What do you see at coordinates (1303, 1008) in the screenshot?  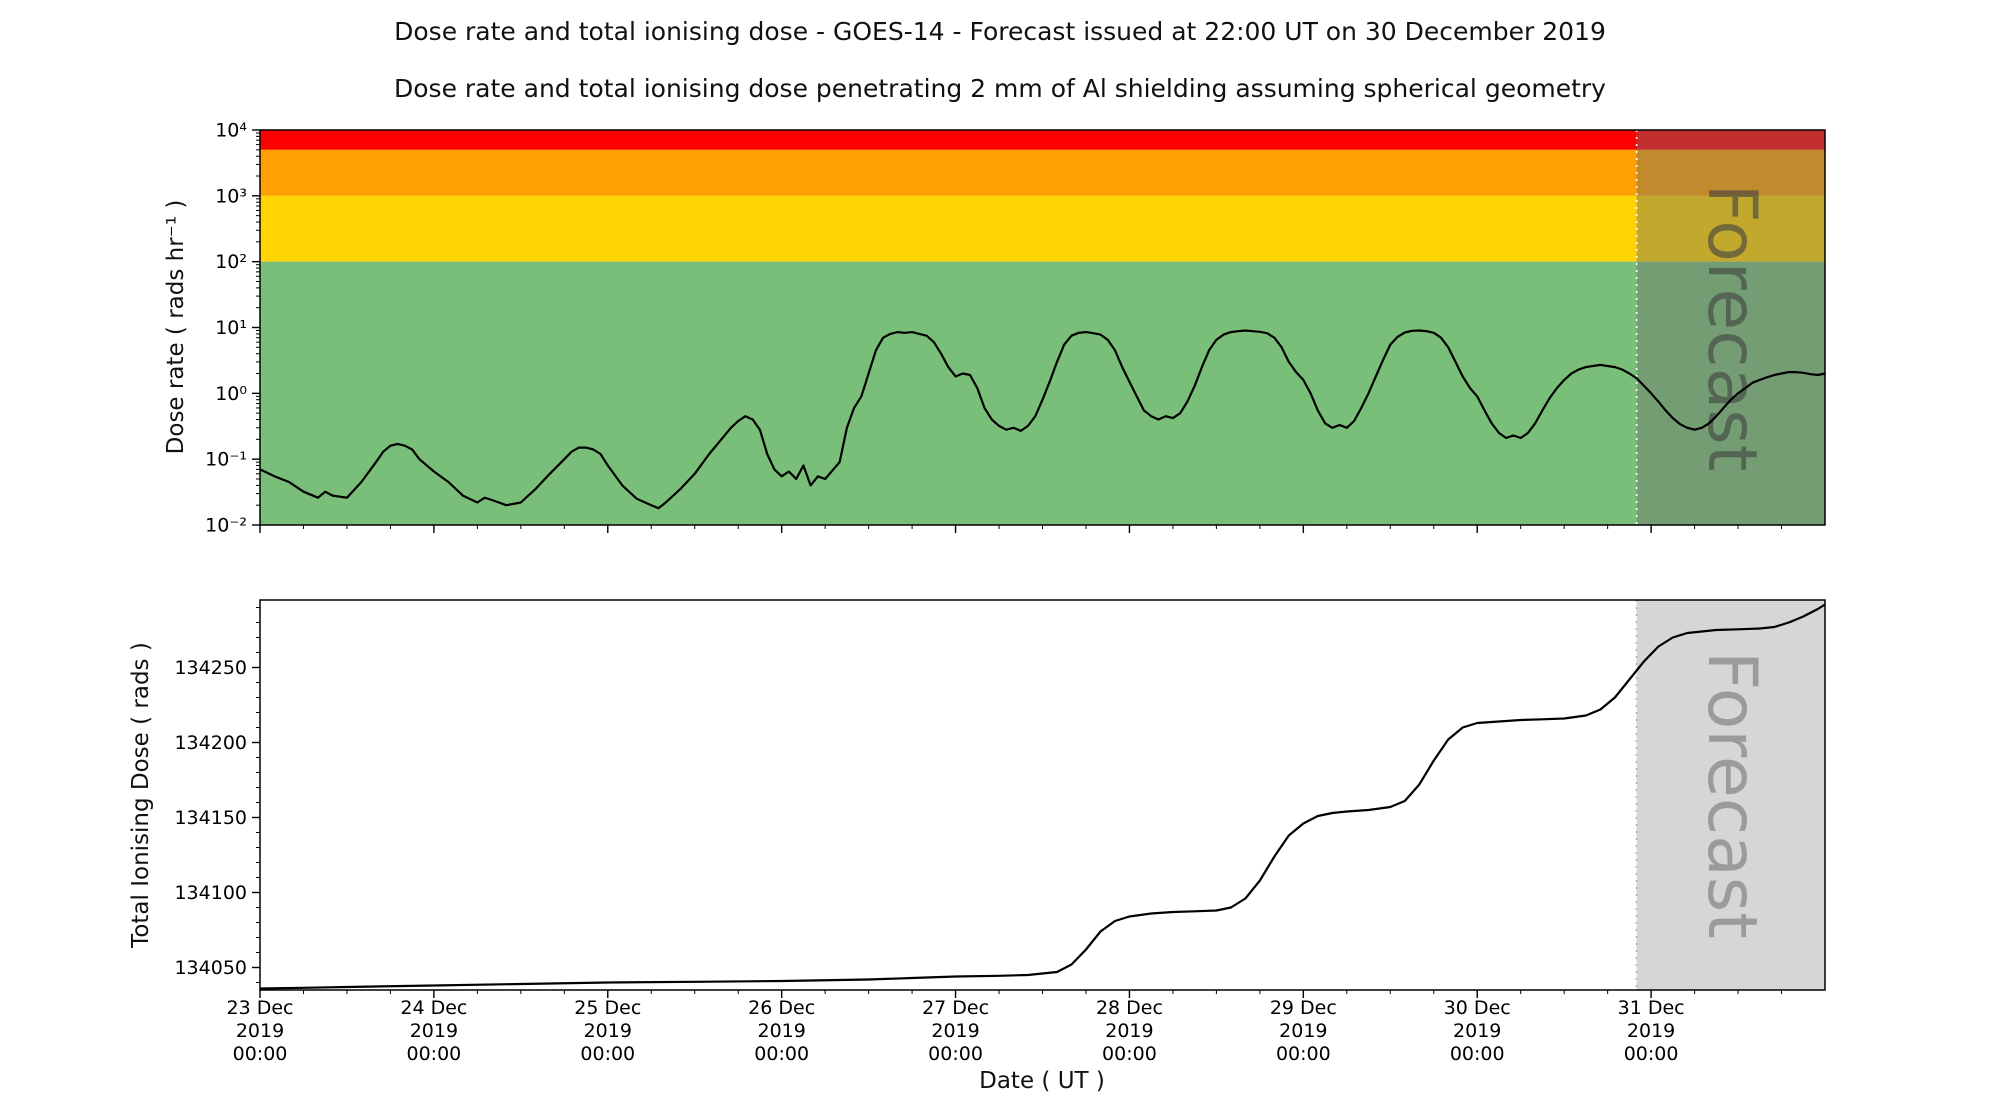 I see `x-tick-label: 29 Dec` at bounding box center [1303, 1008].